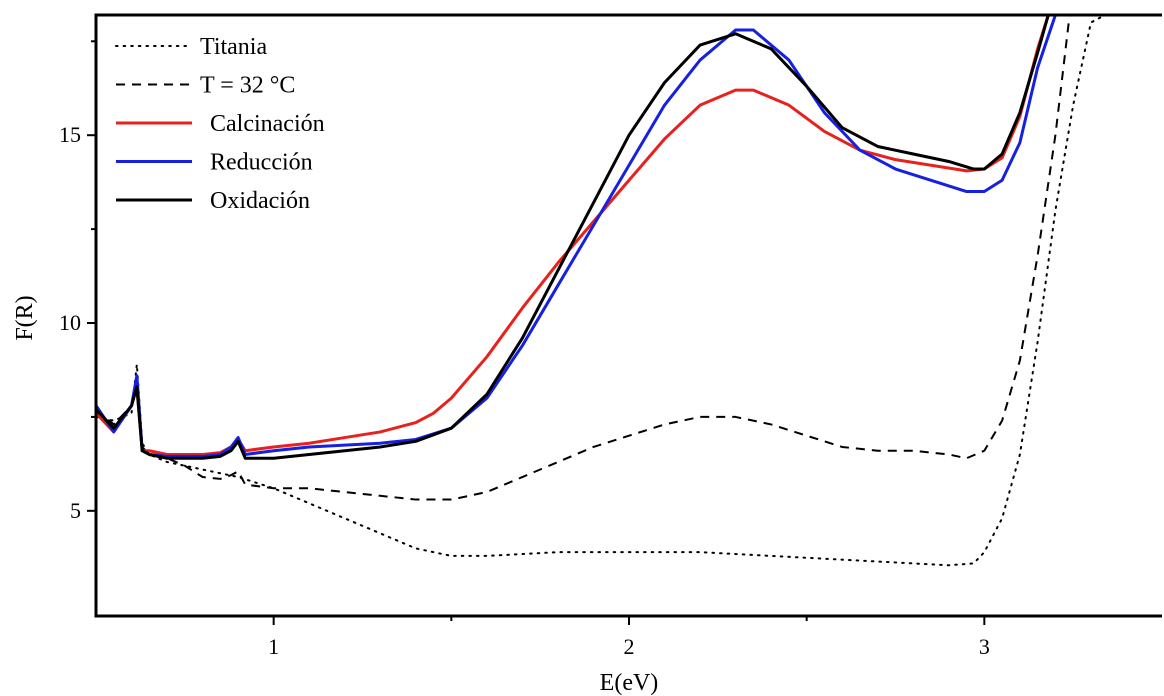  What do you see at coordinates (75, 510) in the screenshot?
I see `y-tick-label-5: 5` at bounding box center [75, 510].